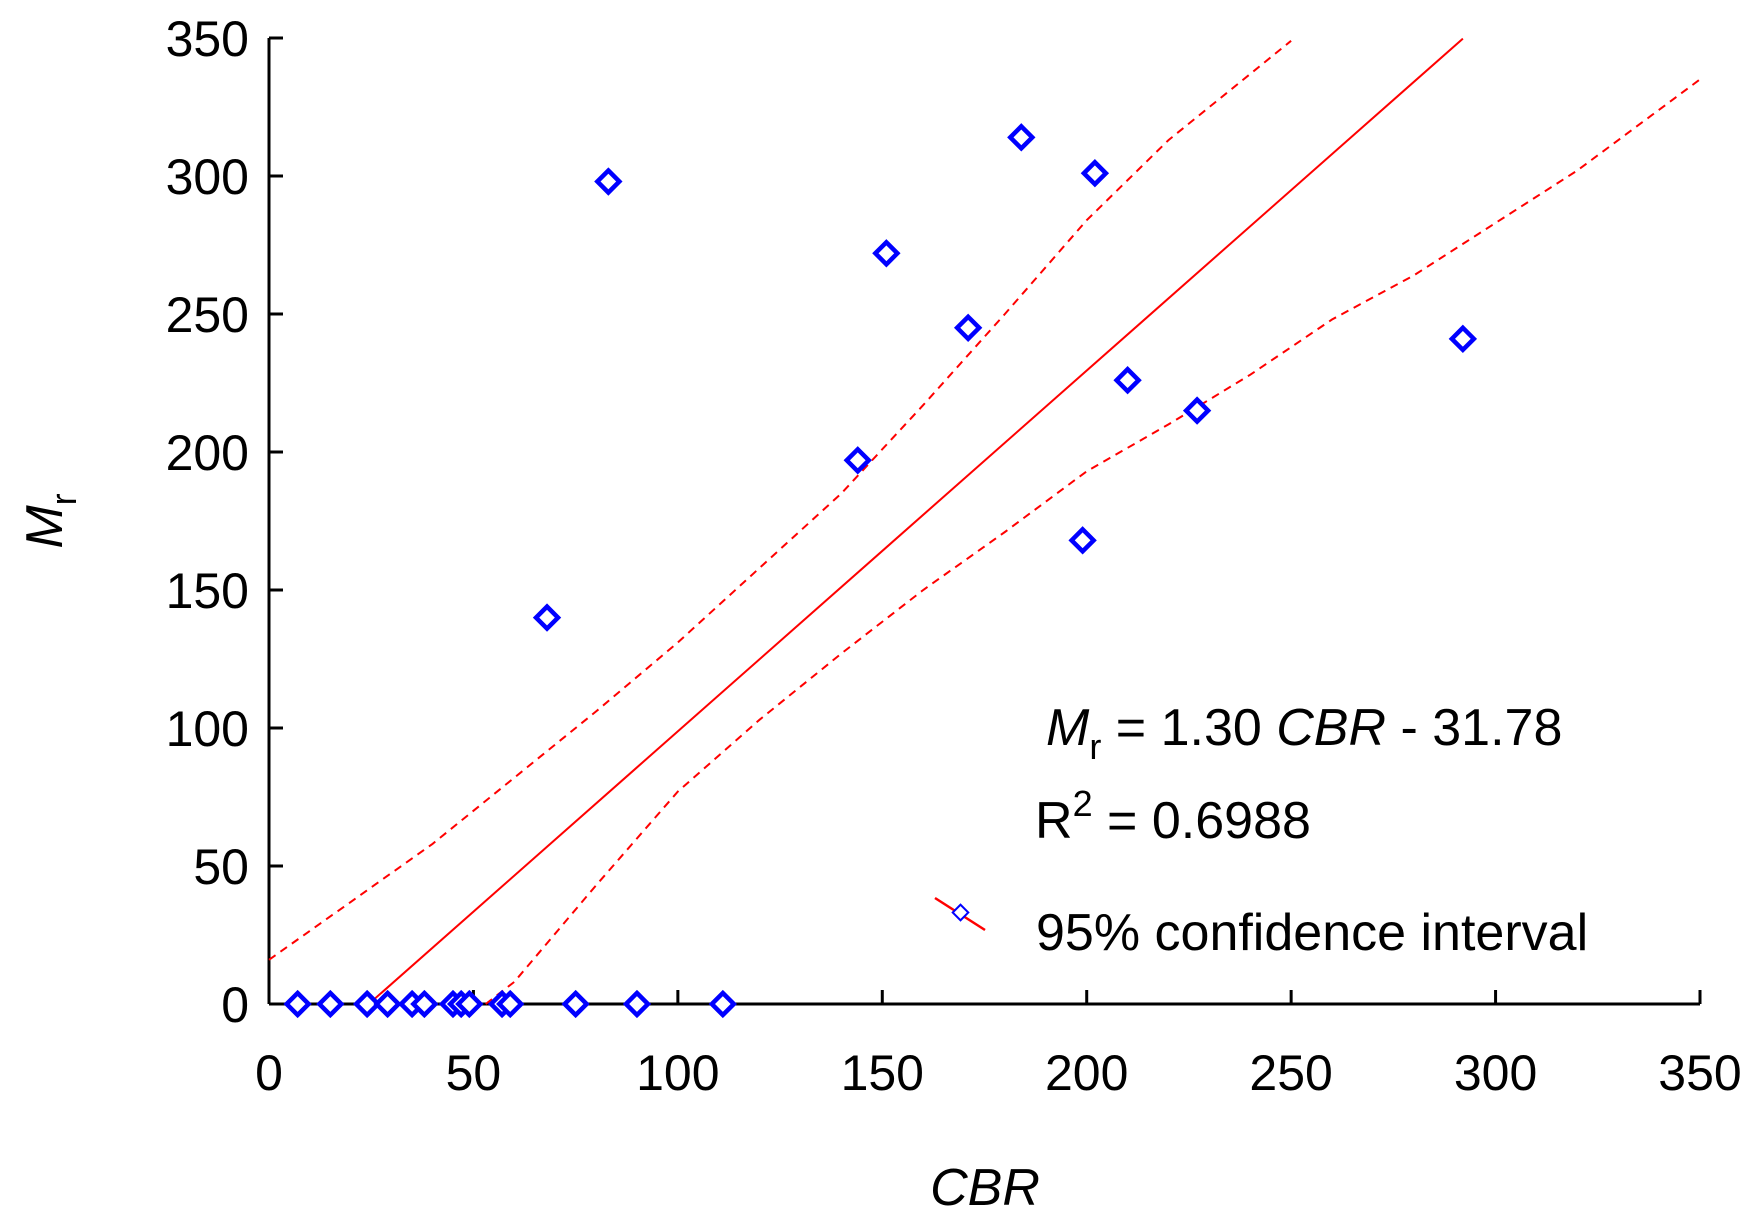 The height and width of the screenshot is (1220, 1757). I want to click on x-tick-label-7: 350, so click(1699, 1073).